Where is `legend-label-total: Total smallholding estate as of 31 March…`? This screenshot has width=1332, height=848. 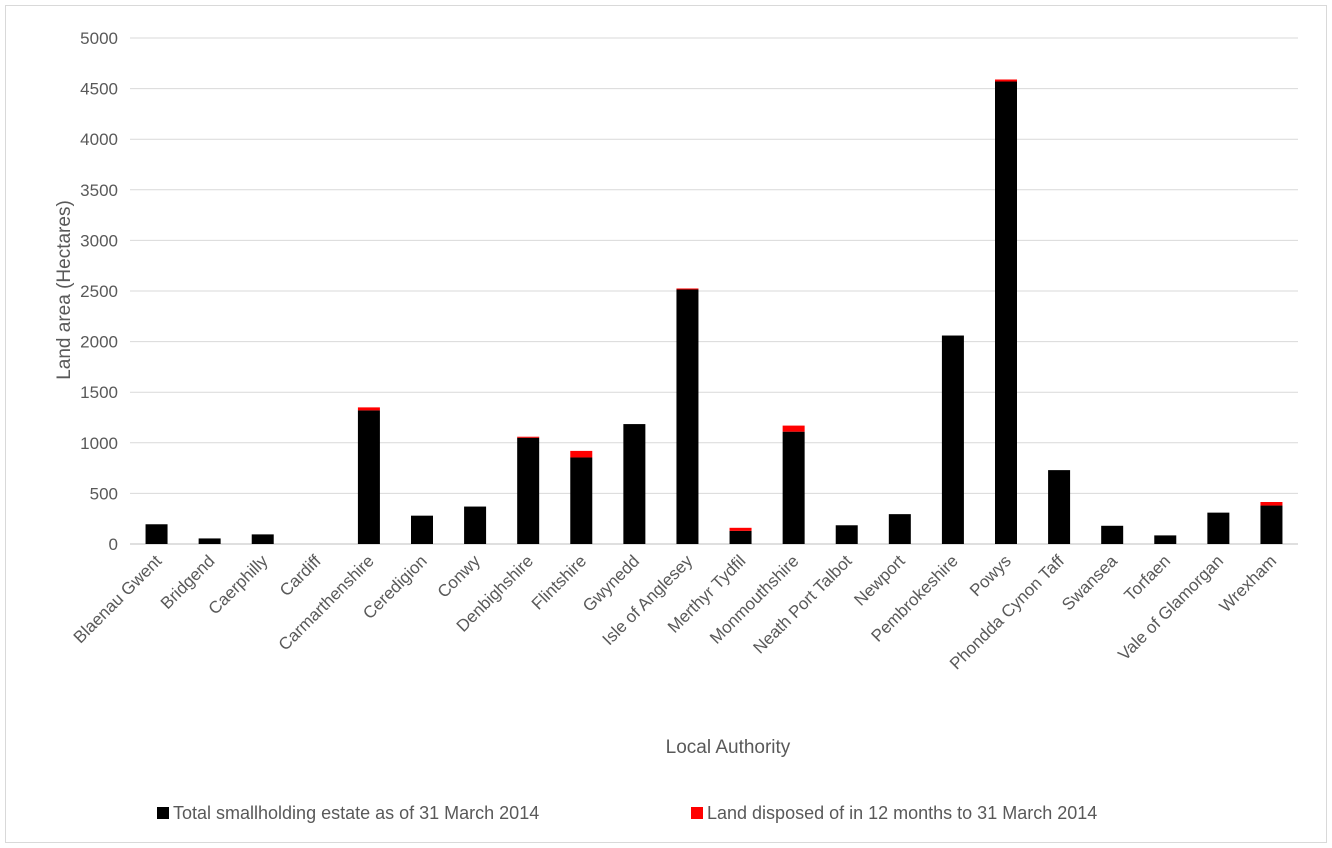
legend-label-total: Total smallholding estate as of 31 March… is located at coordinates (356, 813).